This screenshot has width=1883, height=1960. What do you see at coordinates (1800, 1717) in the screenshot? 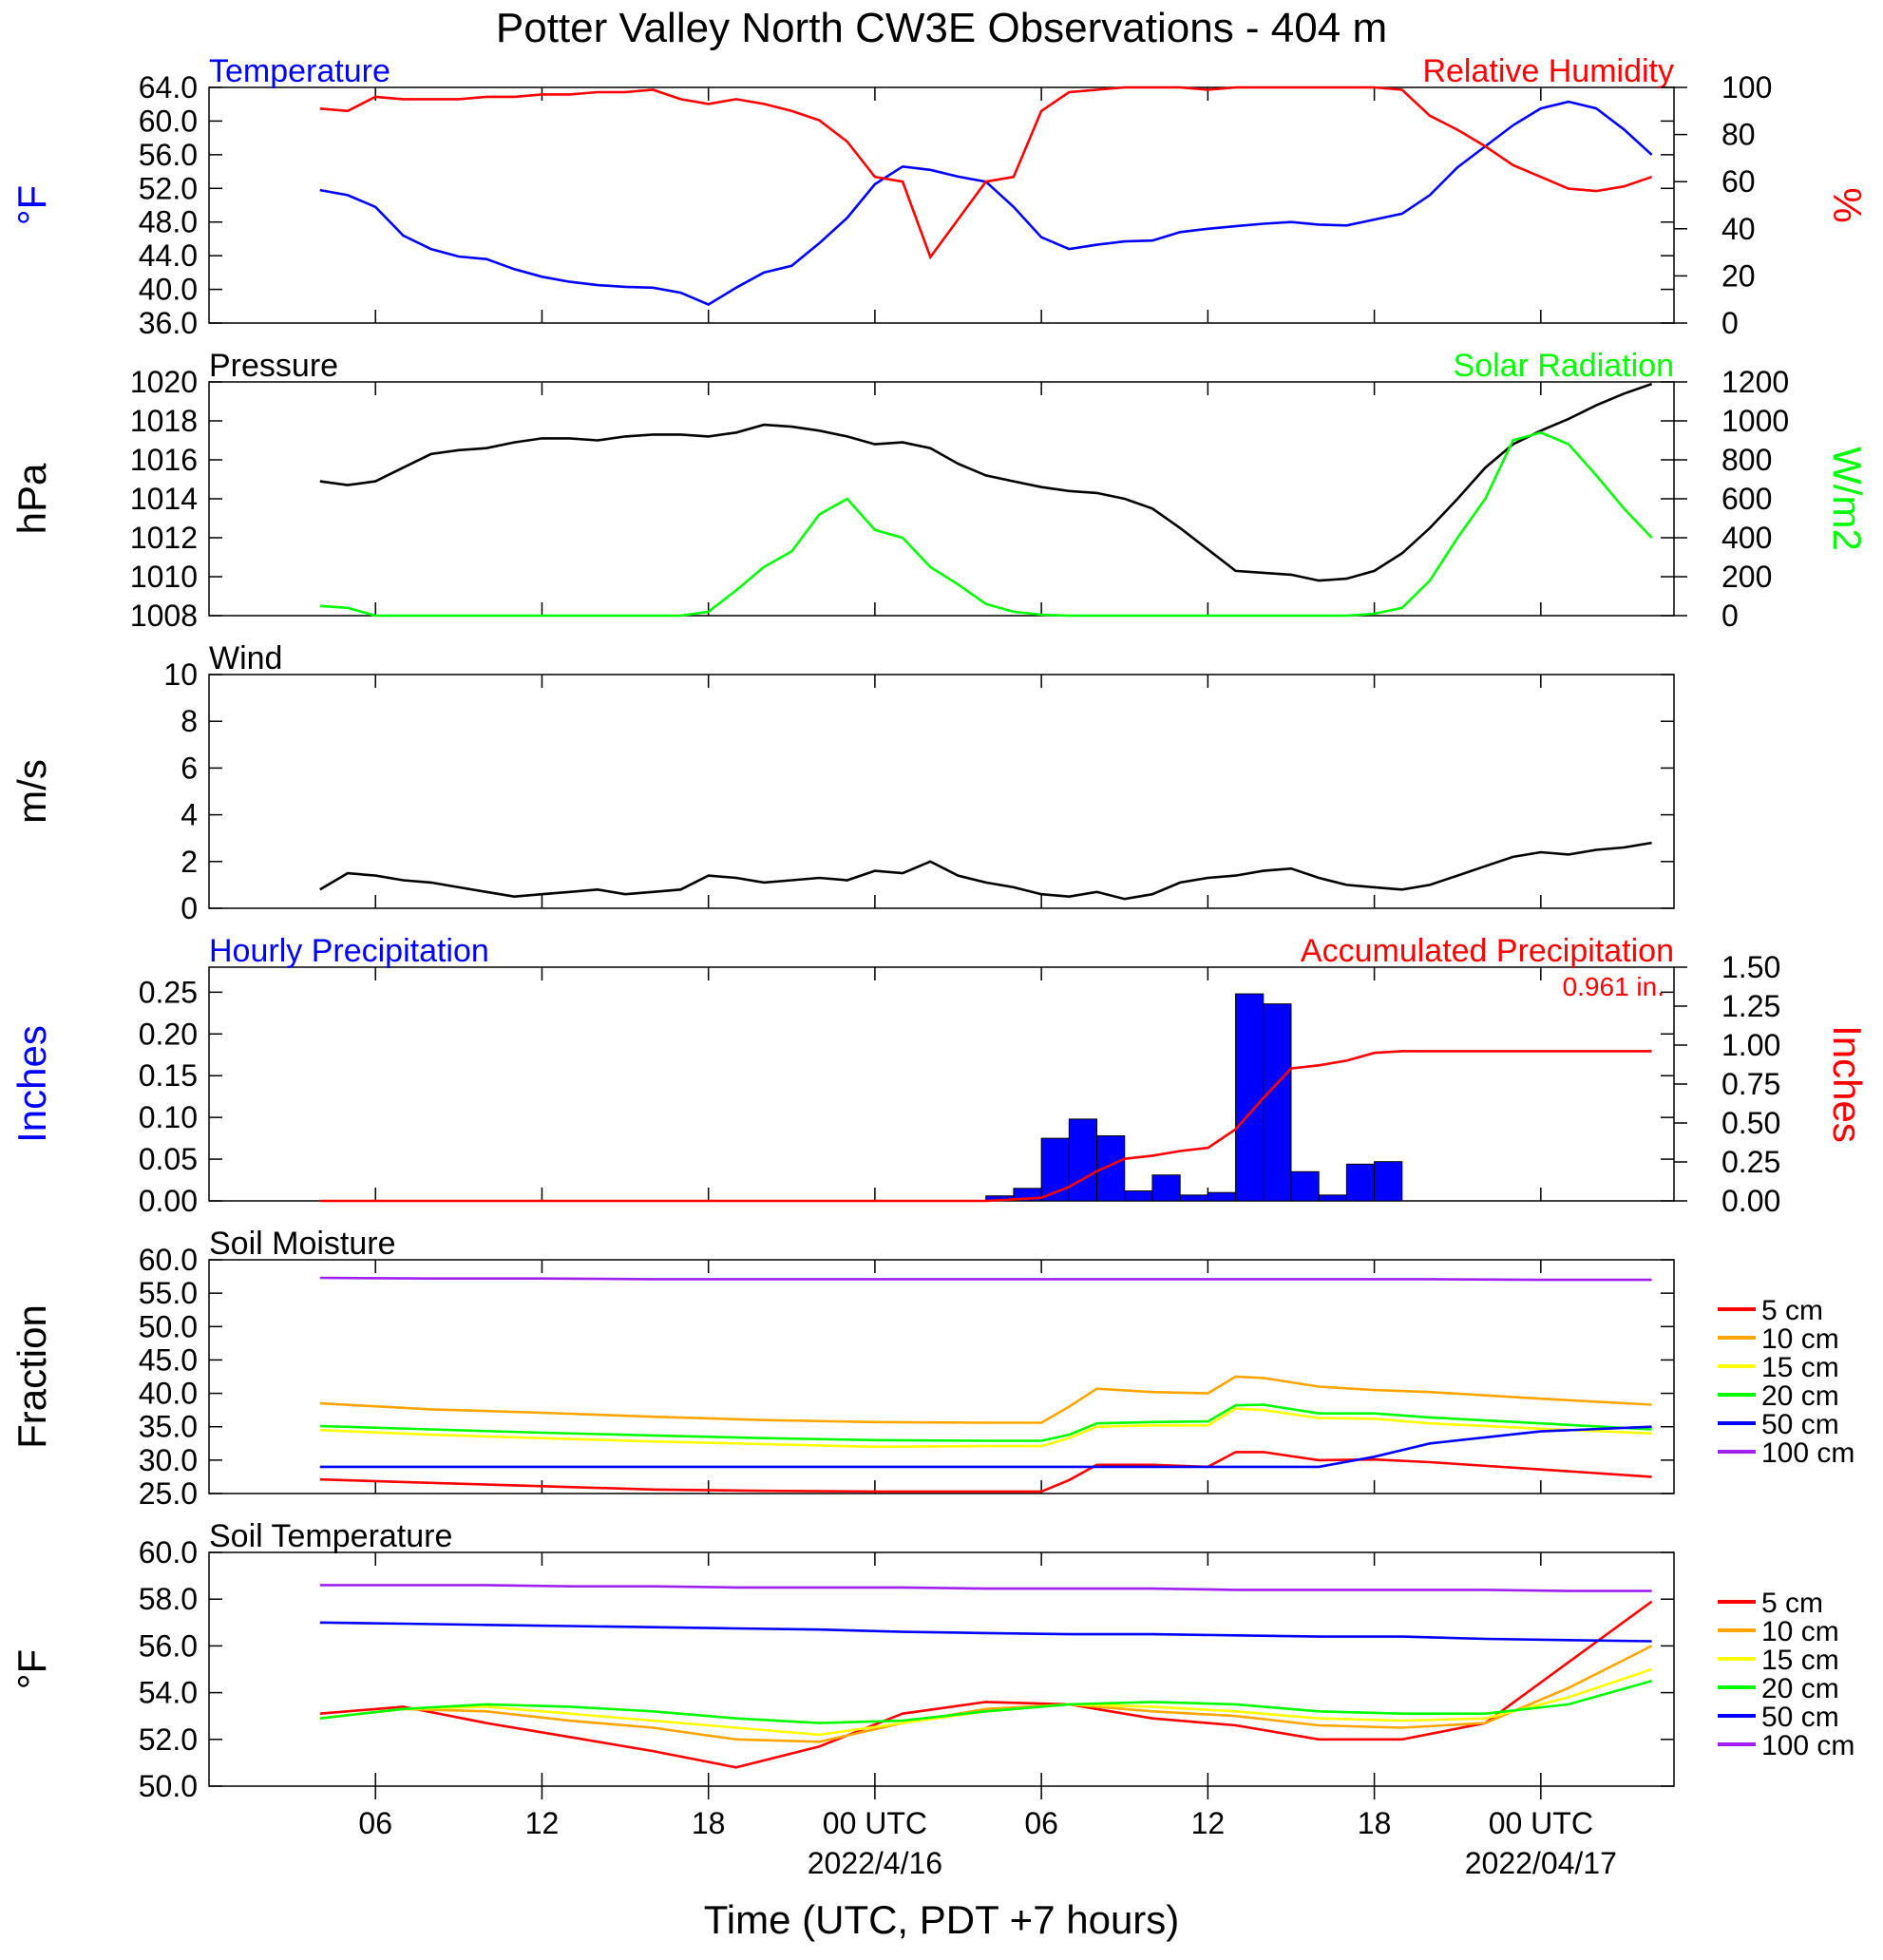
I see `legend-label: 50 cm` at bounding box center [1800, 1717].